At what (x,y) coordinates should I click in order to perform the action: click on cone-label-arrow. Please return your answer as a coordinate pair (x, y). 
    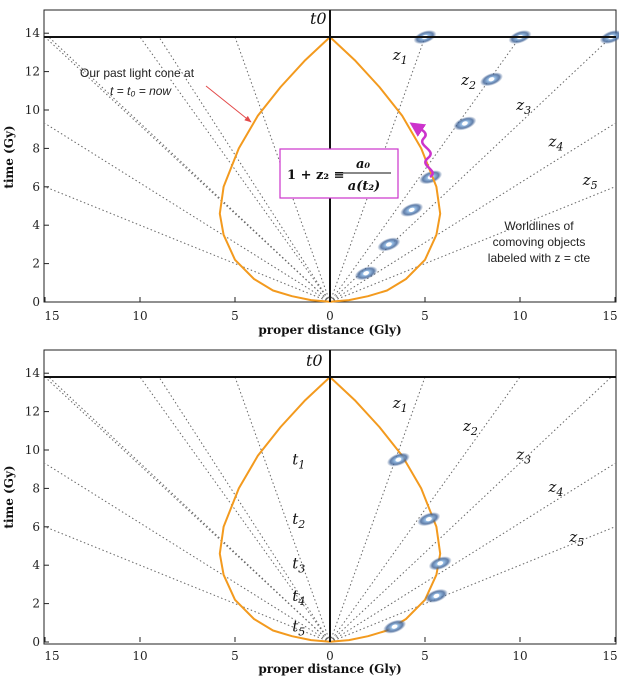
    Looking at the image, I should click on (228, 104).